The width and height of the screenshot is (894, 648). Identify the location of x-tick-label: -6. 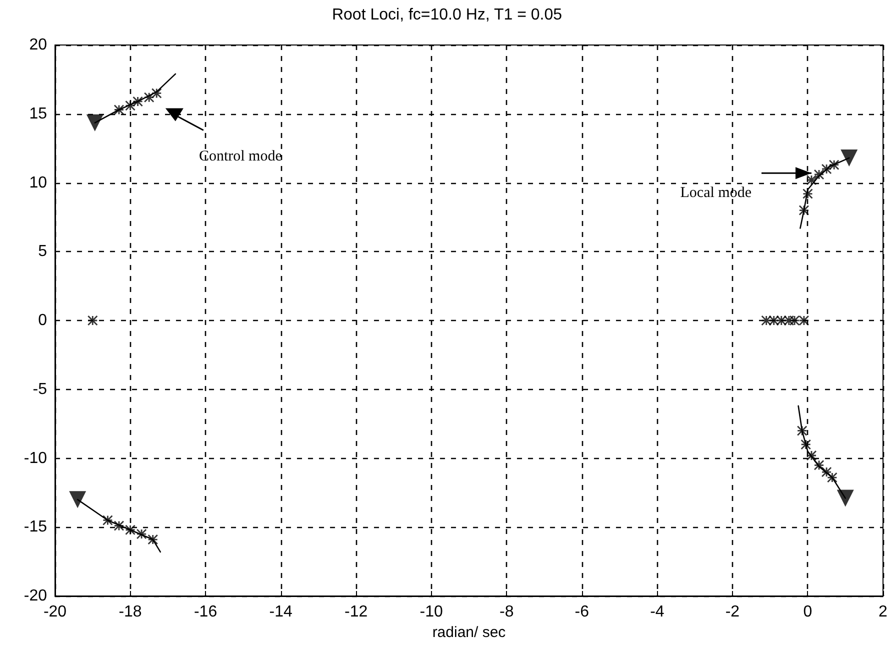
(582, 612).